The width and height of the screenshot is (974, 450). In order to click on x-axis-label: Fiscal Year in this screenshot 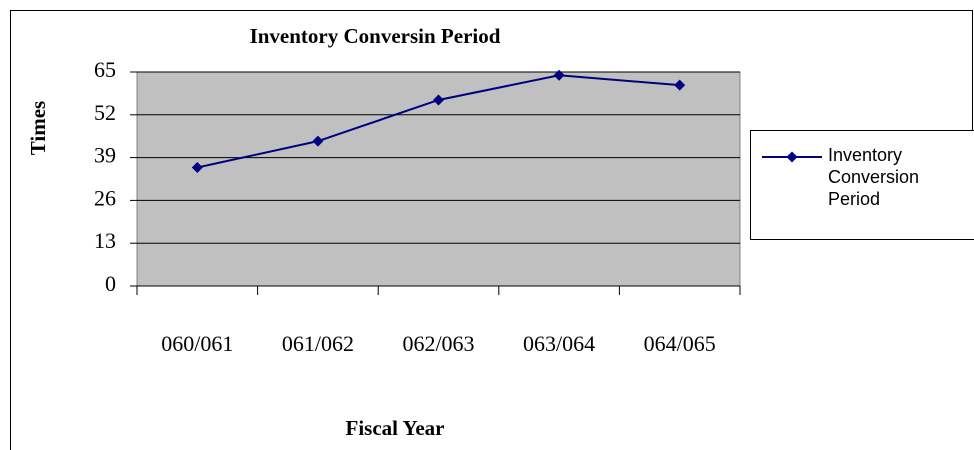, I will do `click(395, 428)`.